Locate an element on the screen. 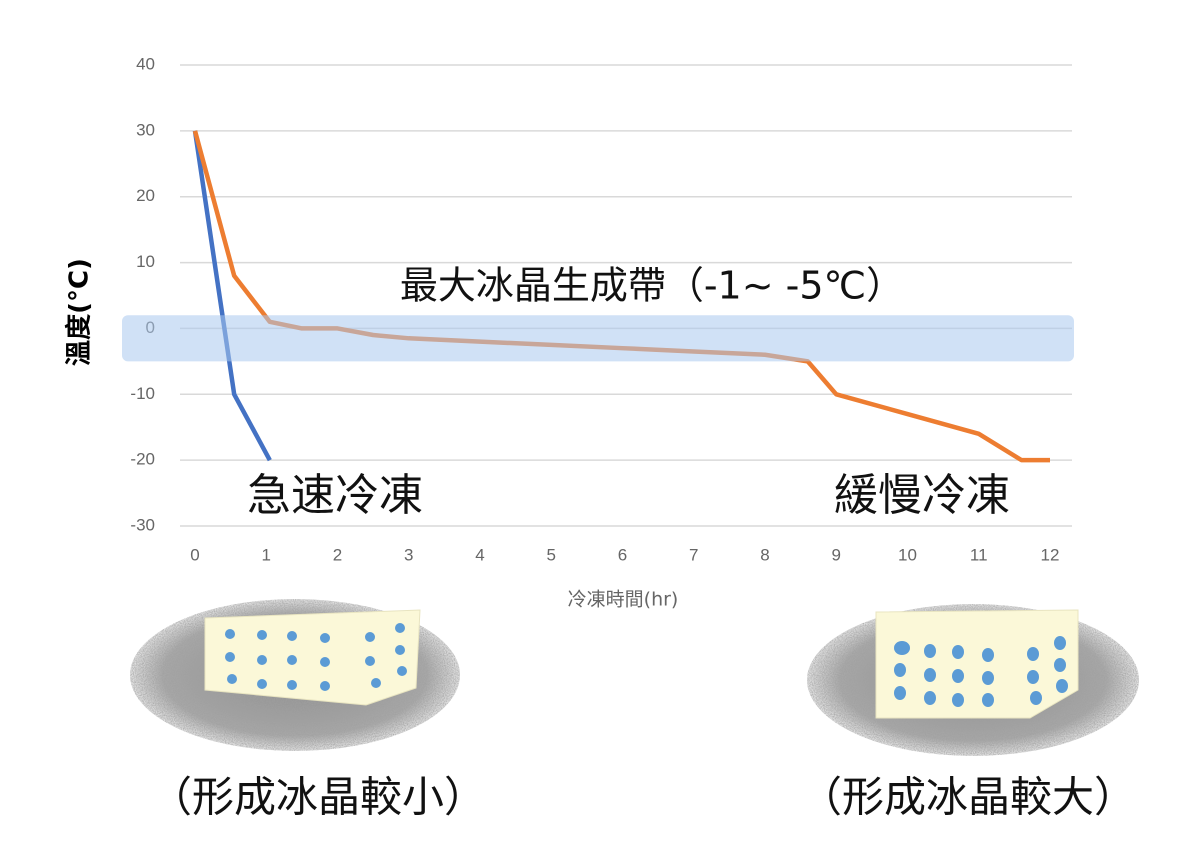 Image resolution: width=1200 pixels, height=868 pixels. y-tick-label: 20 is located at coordinates (145, 195).